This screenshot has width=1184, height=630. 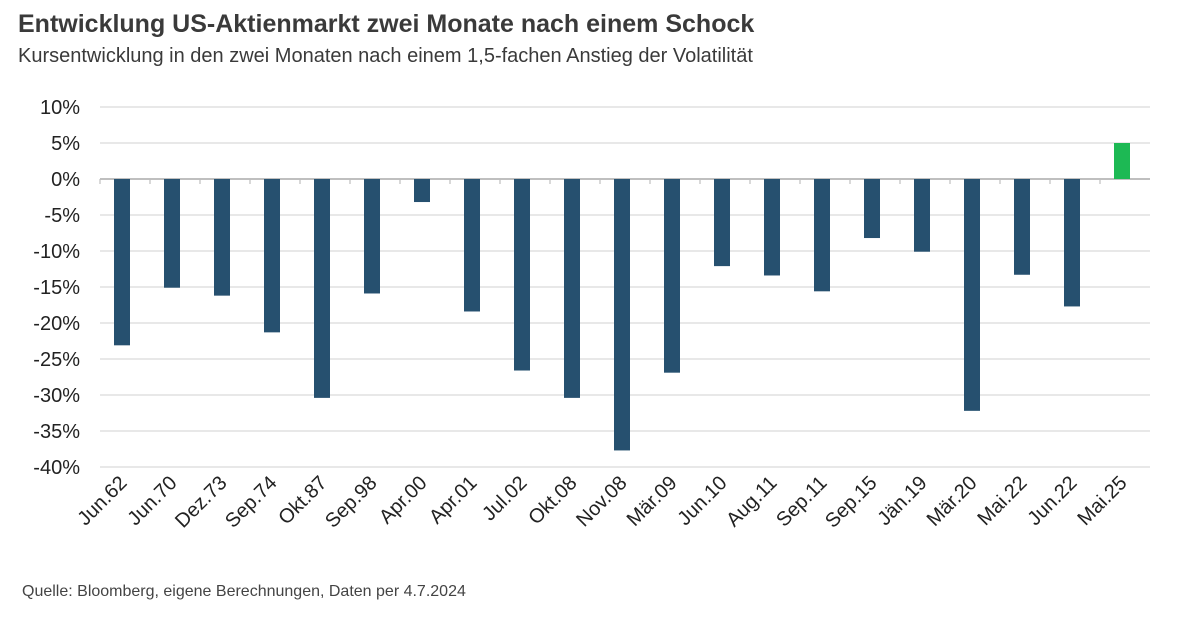 I want to click on y-tick-label: -20%, so click(x=56, y=324).